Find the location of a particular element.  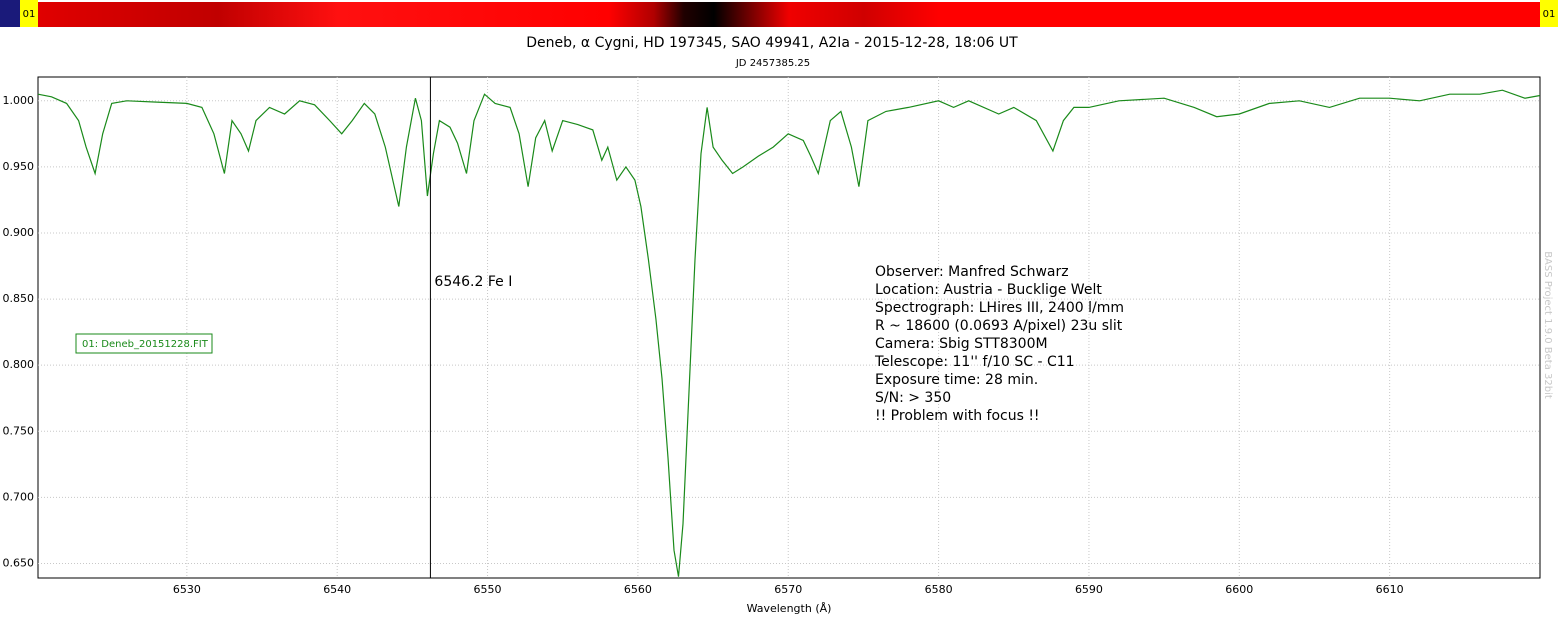

x-tick-label: 6580 is located at coordinates (939, 589).